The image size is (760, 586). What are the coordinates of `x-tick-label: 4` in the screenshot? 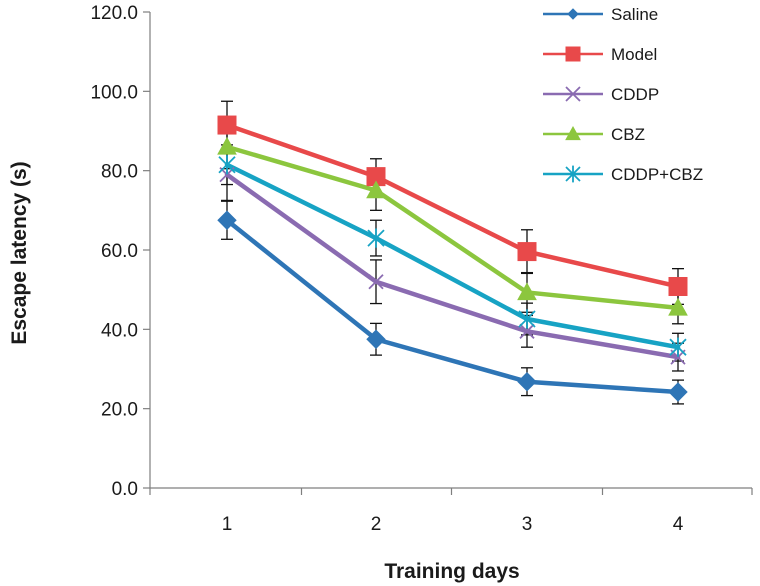 It's located at (678, 524).